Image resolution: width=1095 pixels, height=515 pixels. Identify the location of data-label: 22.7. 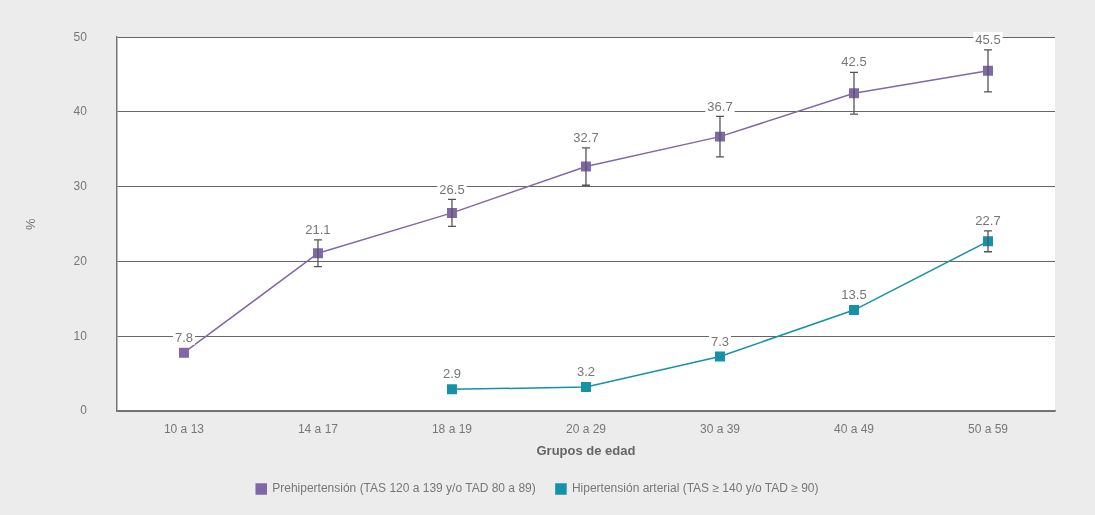
(988, 220).